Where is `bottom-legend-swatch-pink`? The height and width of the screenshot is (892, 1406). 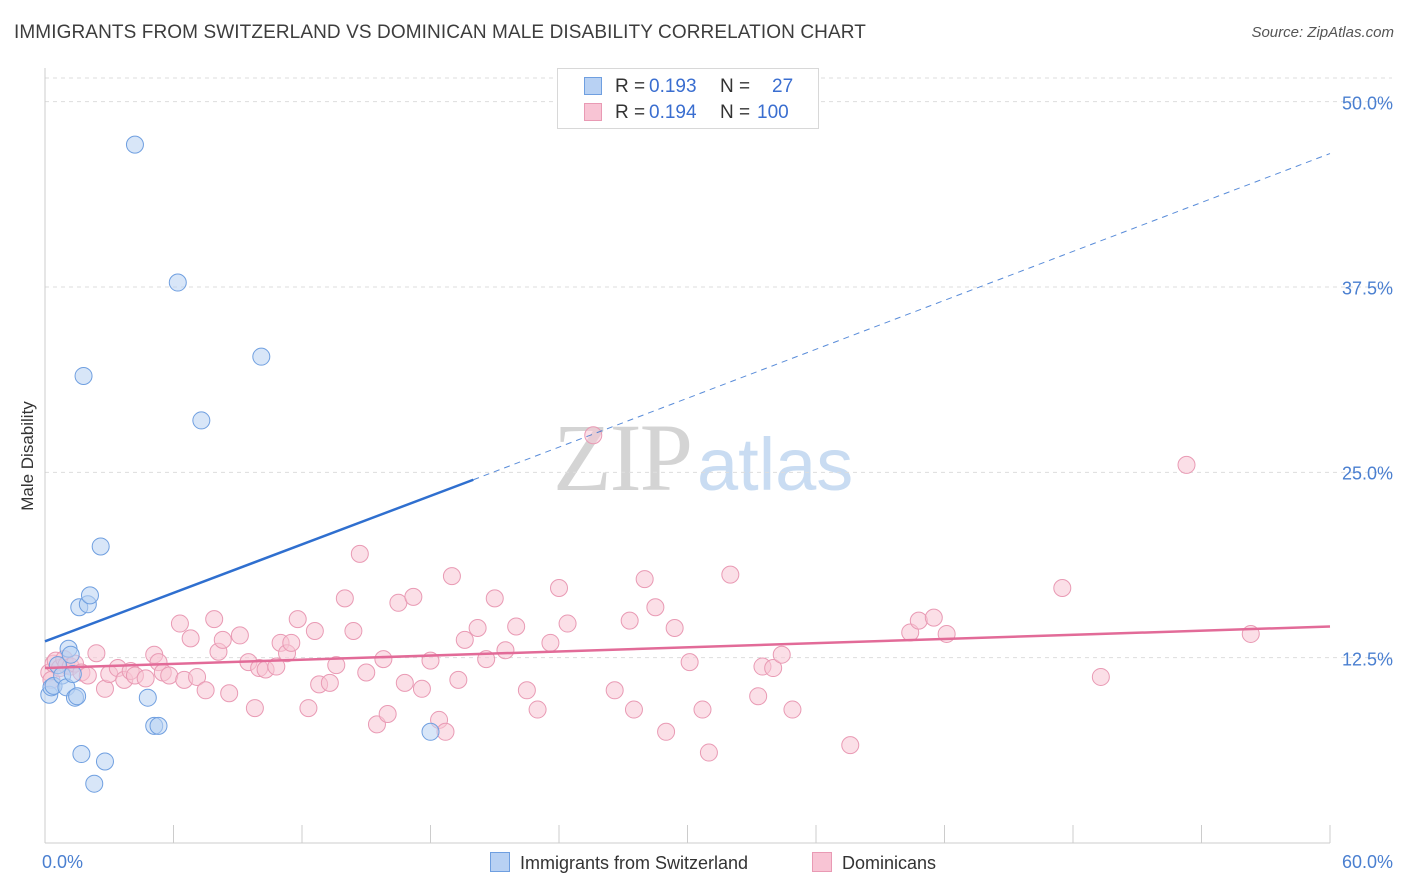
bottom-legend-swatch-pink is located at coordinates (822, 862).